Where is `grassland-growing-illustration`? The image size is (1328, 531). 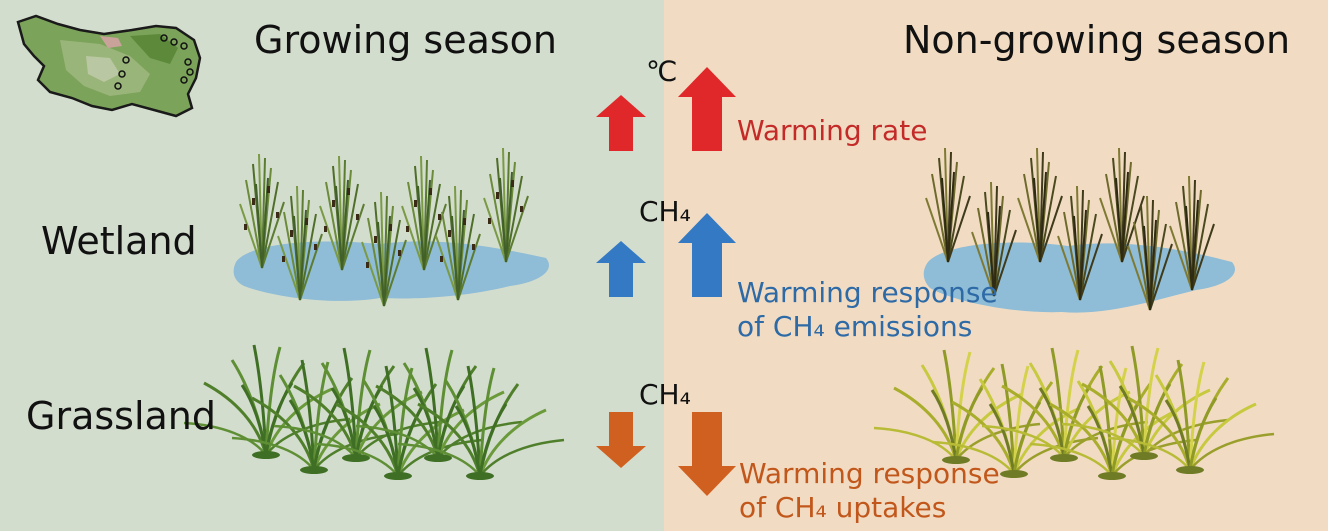
grassland-growing-illustration is located at coordinates (374, 412).